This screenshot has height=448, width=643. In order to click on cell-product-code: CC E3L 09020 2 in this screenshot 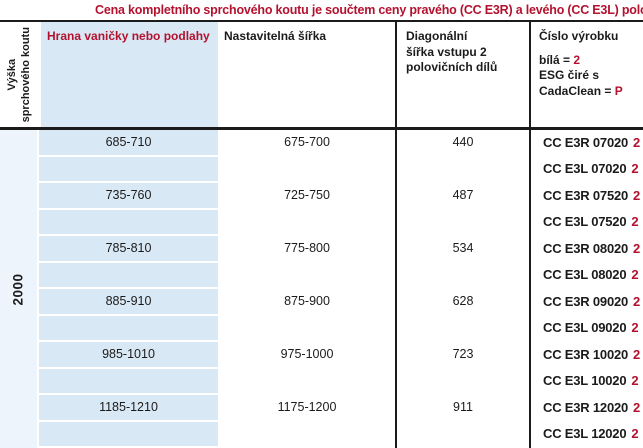, I will do `click(586, 329)`.